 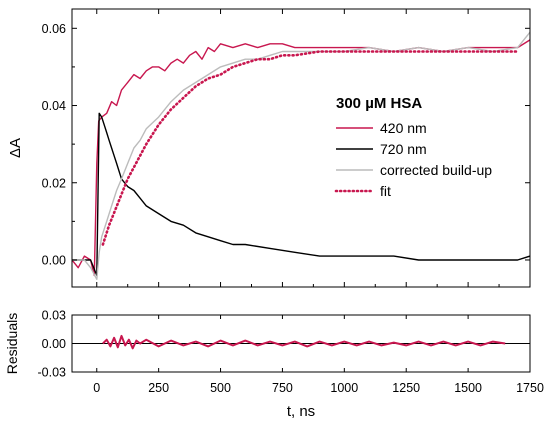 I want to click on main-y-tick-label: 0.02, so click(x=54, y=183).